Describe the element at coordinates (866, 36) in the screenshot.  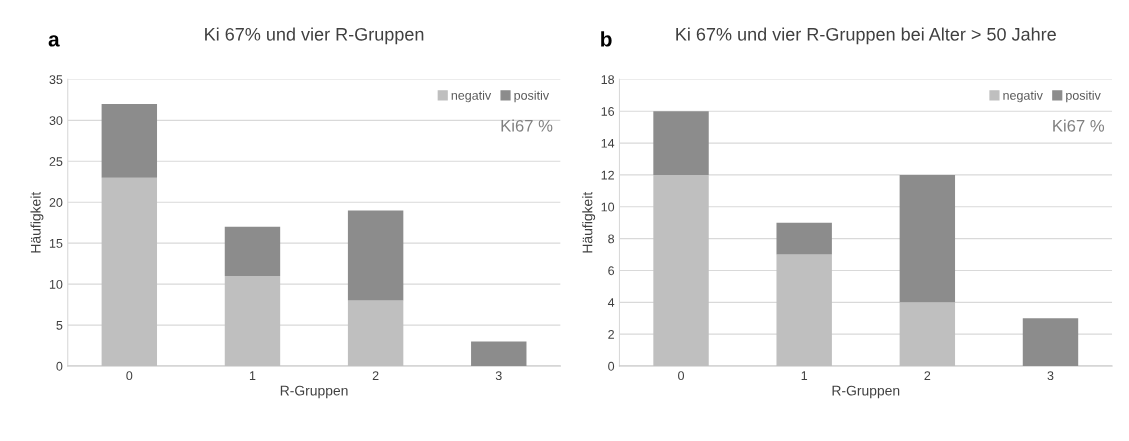
I see `chart-title: Ki 67% und vier R-Gruppen bei Alter > 50 Jahre` at that location.